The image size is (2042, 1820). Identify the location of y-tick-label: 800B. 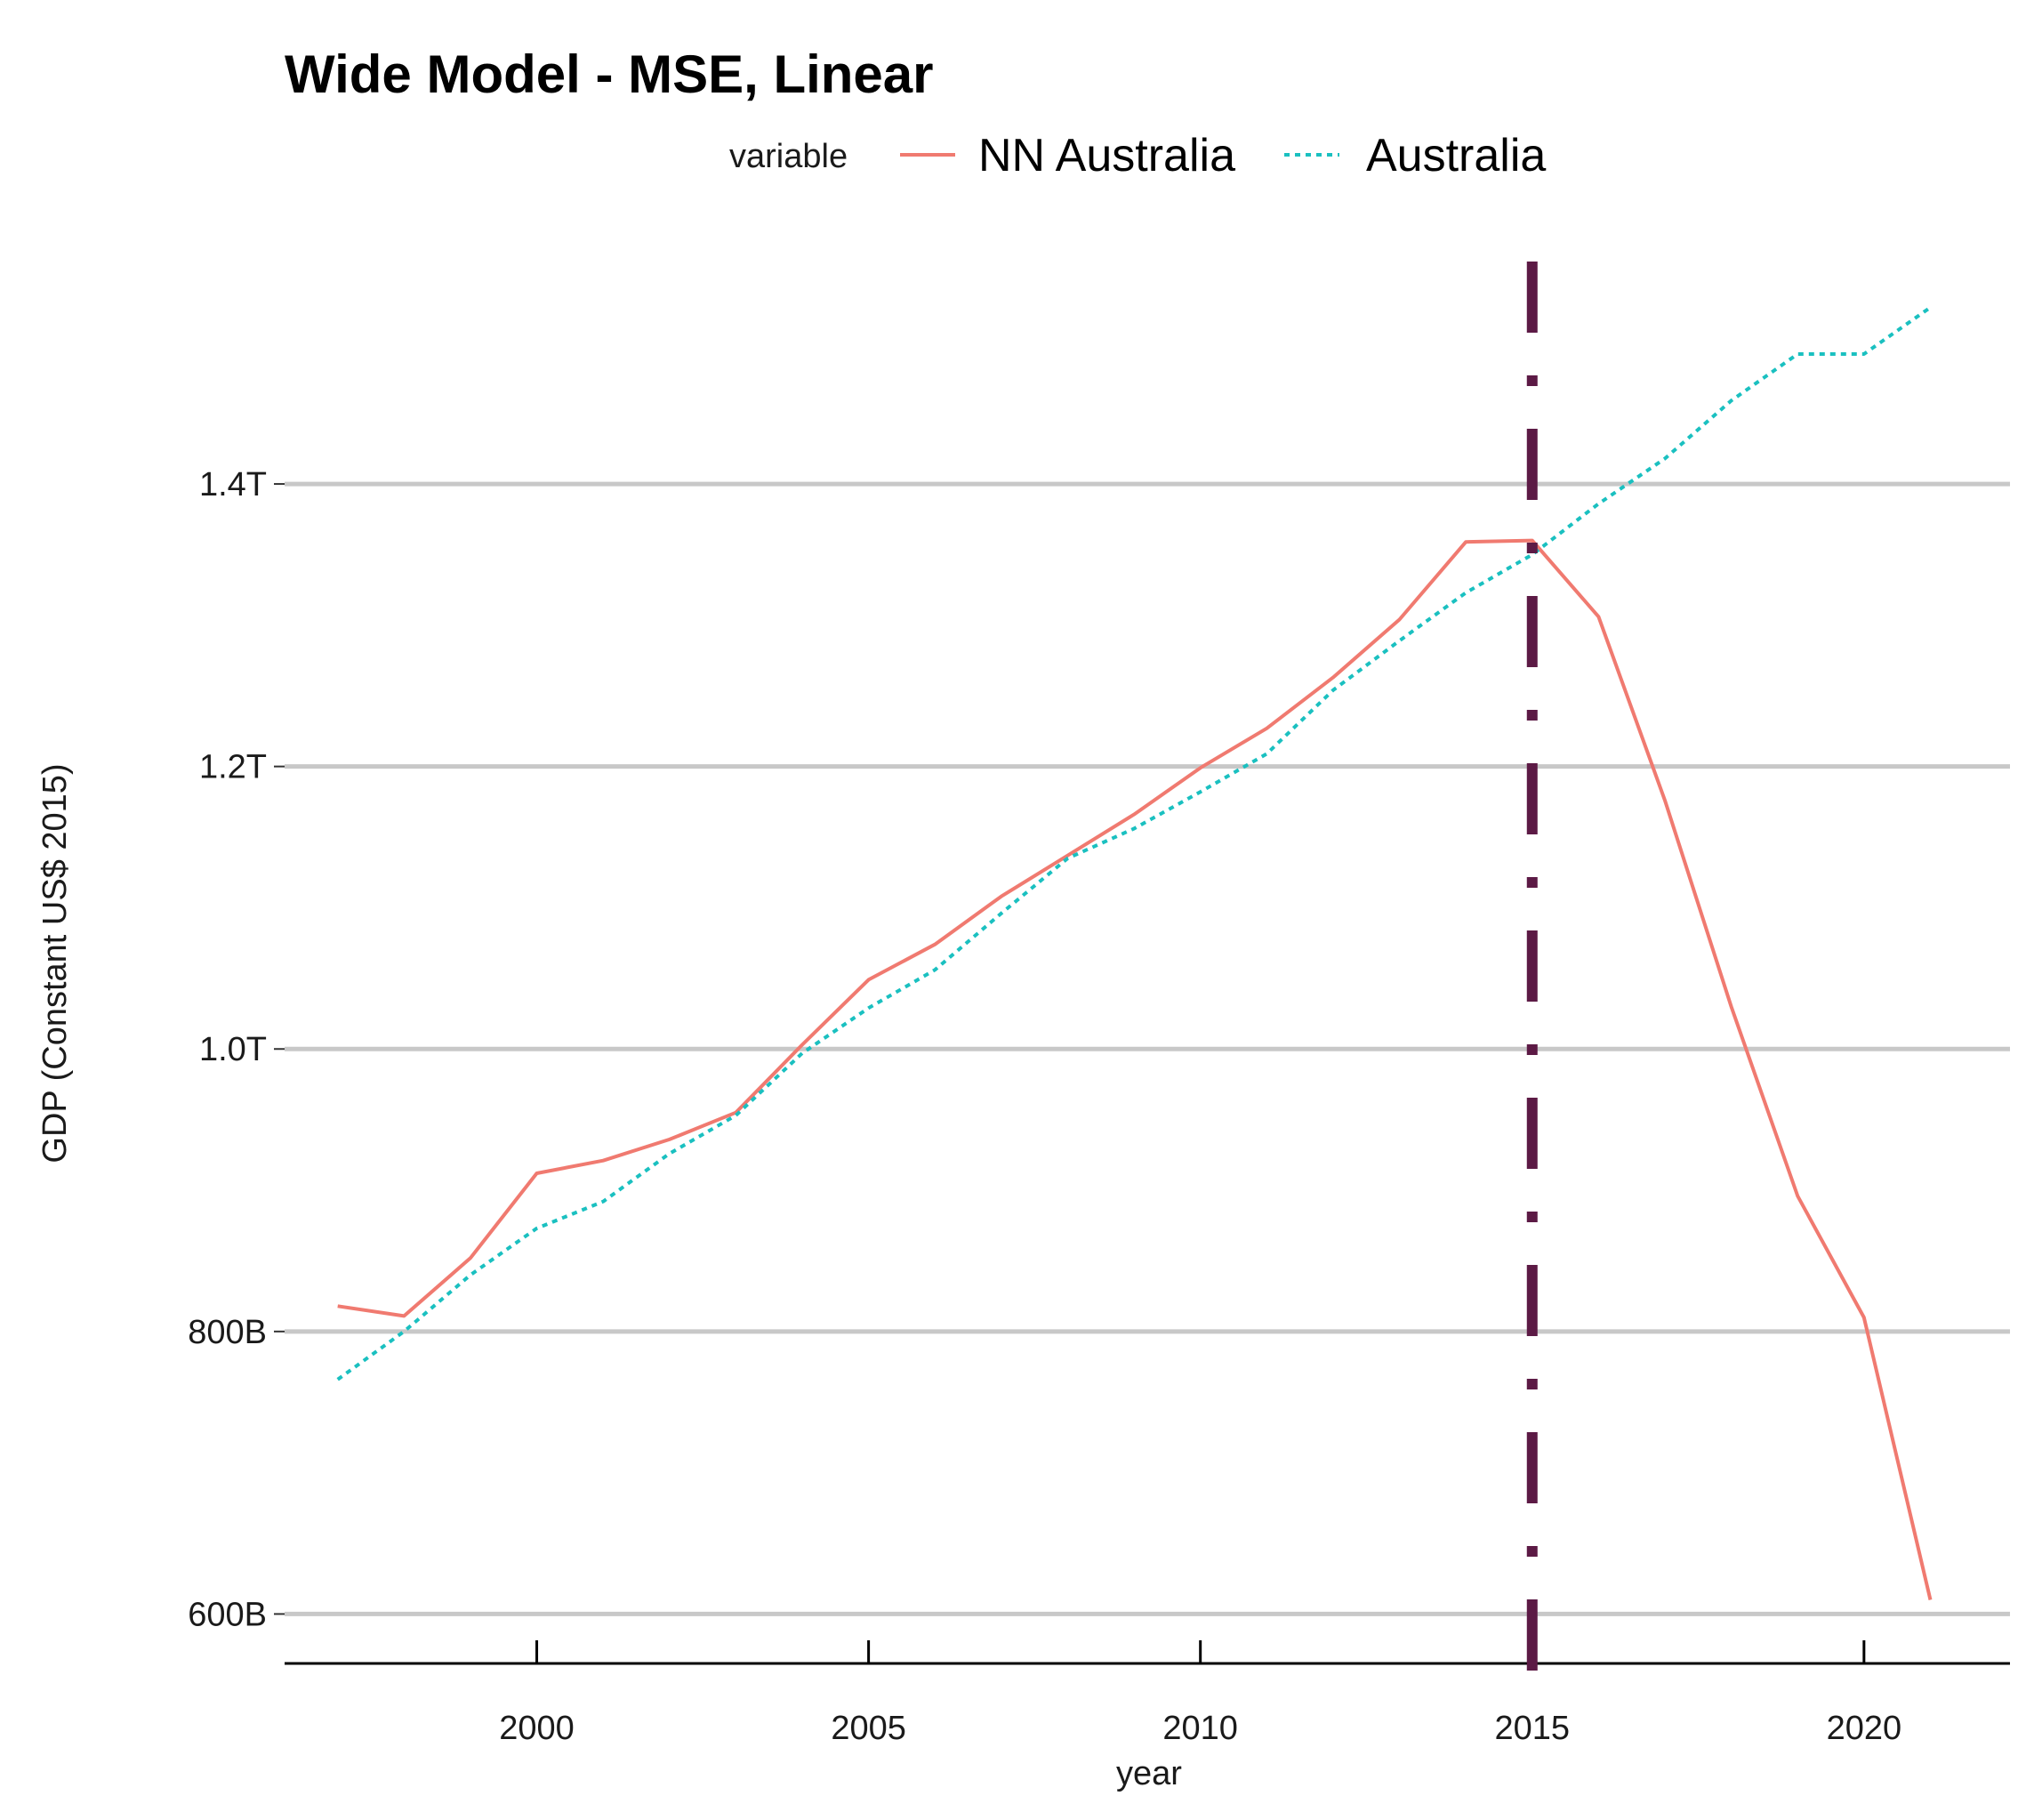
(227, 1332).